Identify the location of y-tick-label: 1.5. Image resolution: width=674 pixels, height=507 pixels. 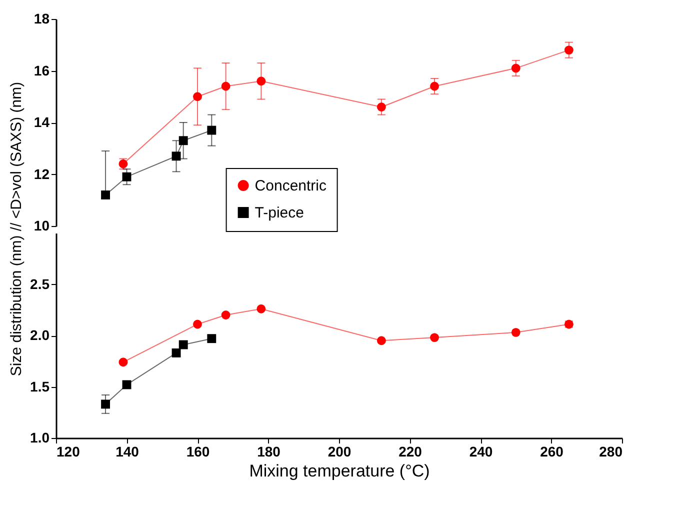
(40, 386).